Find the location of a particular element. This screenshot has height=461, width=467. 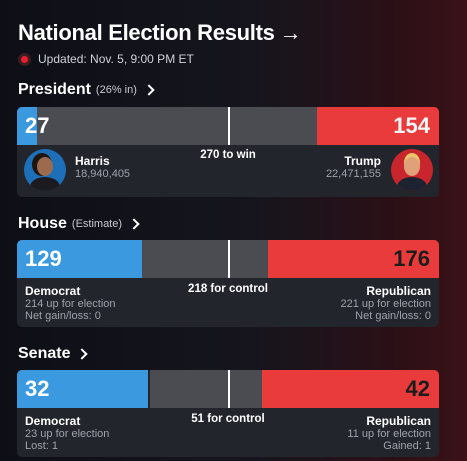

page-title-text: National Election Results is located at coordinates (146, 32).